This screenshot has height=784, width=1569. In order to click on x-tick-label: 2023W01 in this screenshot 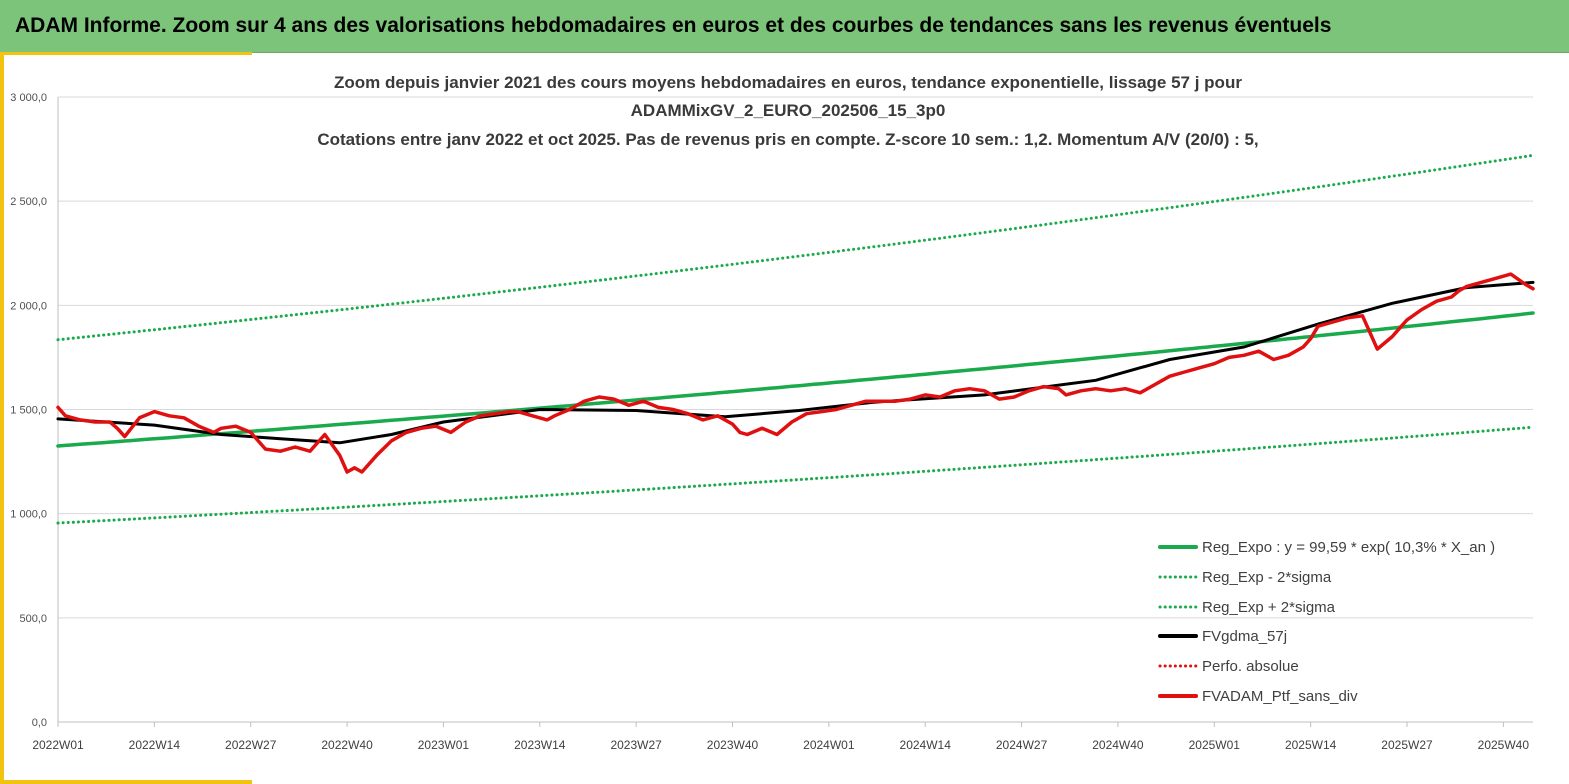, I will do `click(444, 745)`.